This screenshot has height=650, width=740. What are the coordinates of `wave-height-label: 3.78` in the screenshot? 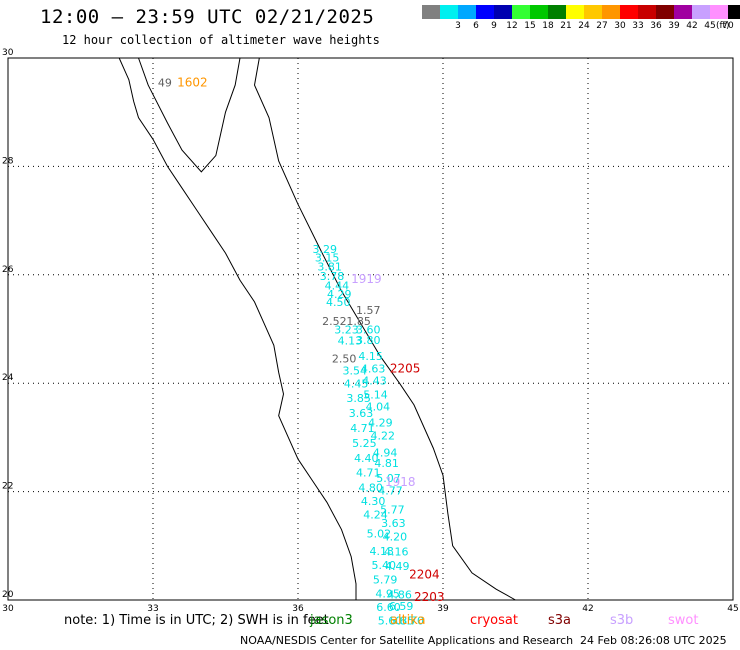 It's located at (332, 276).